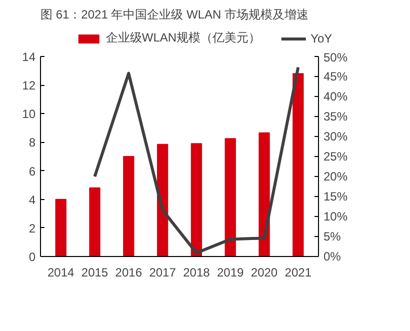  Describe the element at coordinates (32, 257) in the screenshot. I see `y-tick-label: 0` at that location.